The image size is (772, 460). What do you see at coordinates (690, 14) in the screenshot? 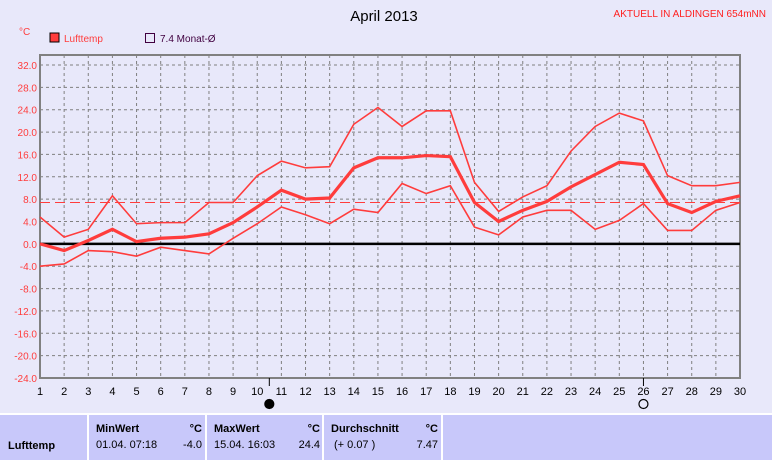
I see `chart-subtitle: AKTUELL IN ALDINGEN 654mNN` at bounding box center [690, 14].